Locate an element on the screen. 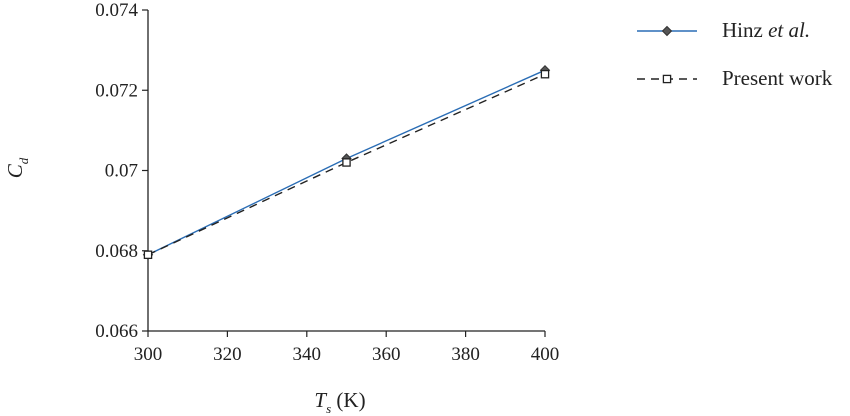  x-tick-label: 320 is located at coordinates (227, 354).